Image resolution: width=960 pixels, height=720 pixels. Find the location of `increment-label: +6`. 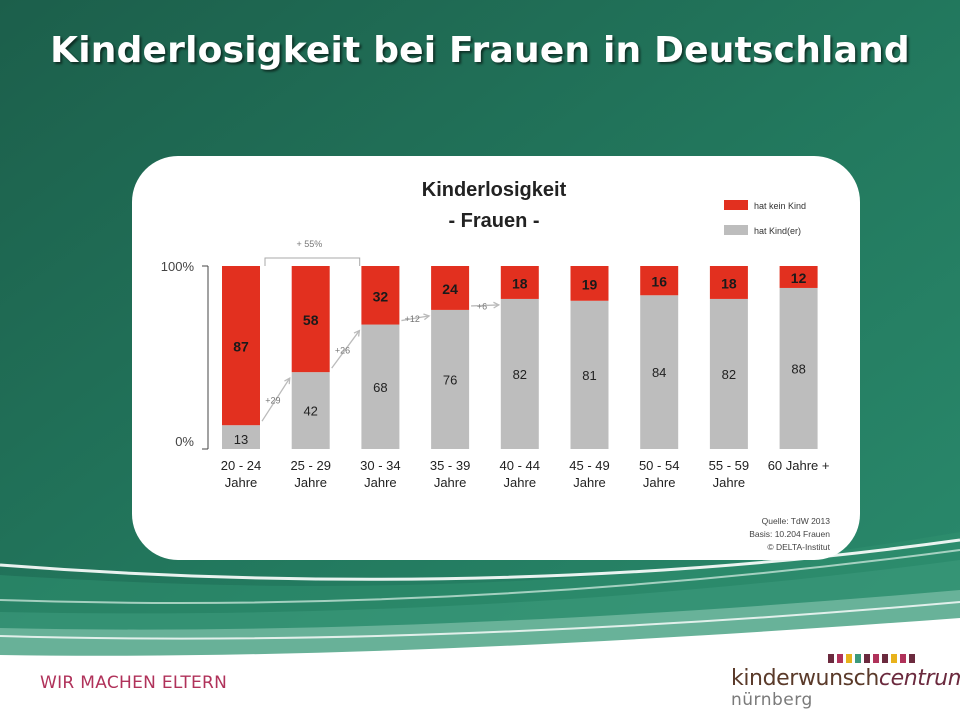

increment-label: +6 is located at coordinates (482, 306).